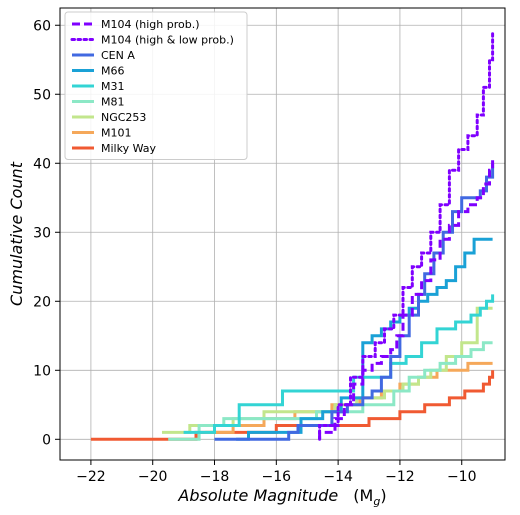 The height and width of the screenshot is (515, 520). I want to click on y-tick-label: 0, so click(46, 440).